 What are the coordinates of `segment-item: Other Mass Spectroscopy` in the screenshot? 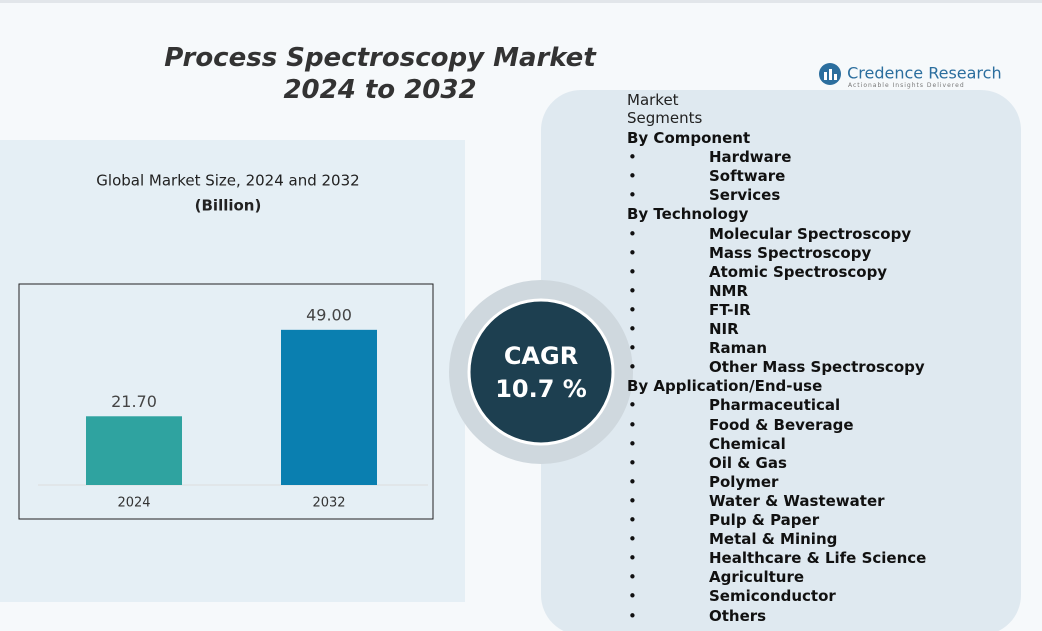 It's located at (817, 367).